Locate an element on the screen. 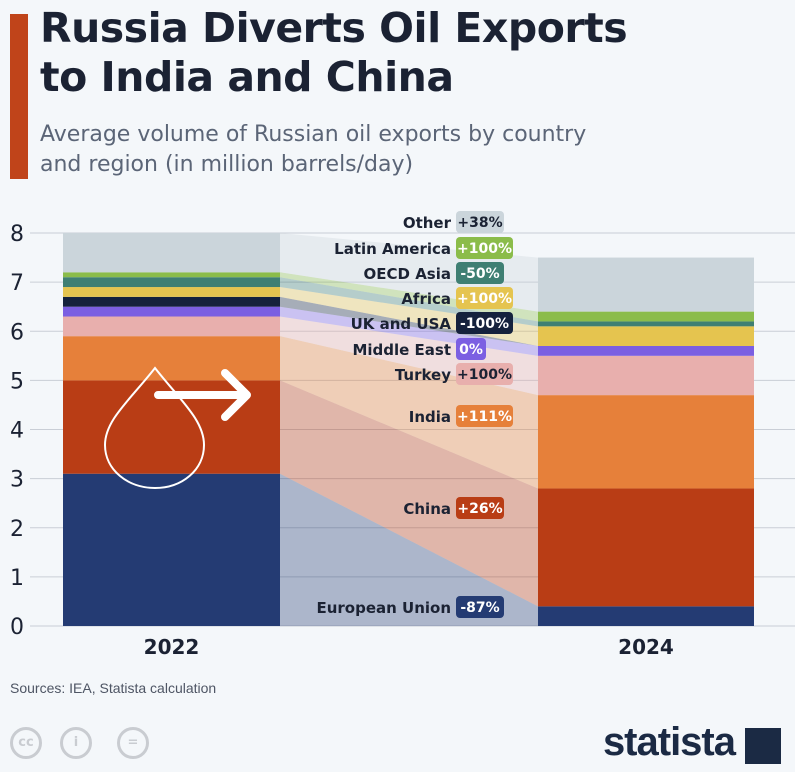 The image size is (795, 772). cc-icon: cc is located at coordinates (26, 743).